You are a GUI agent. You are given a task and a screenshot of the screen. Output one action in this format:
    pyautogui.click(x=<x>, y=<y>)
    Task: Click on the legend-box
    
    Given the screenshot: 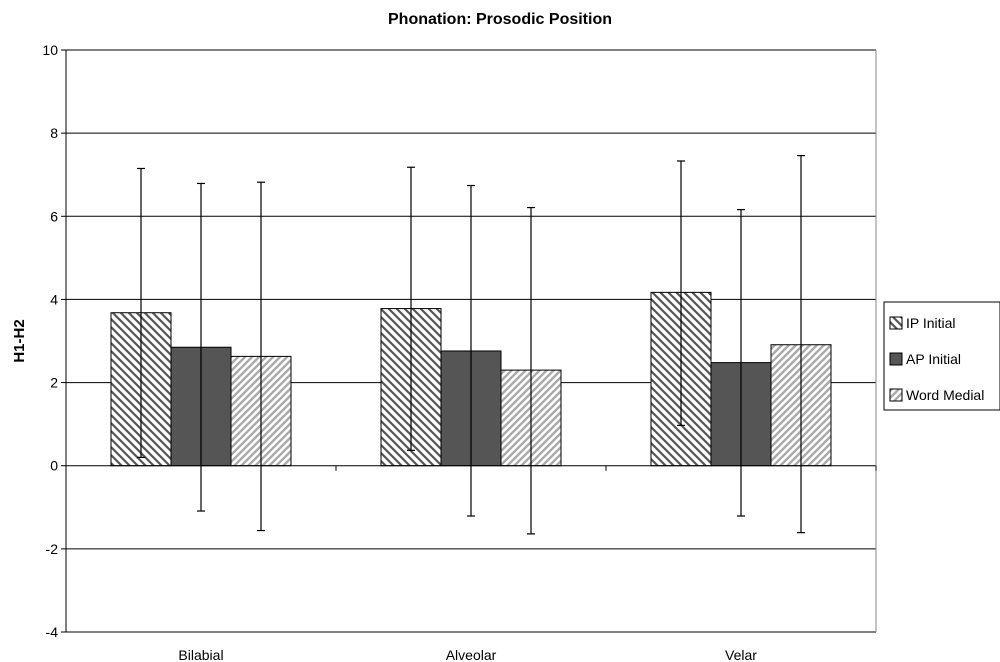 What is the action you would take?
    pyautogui.click(x=941, y=356)
    